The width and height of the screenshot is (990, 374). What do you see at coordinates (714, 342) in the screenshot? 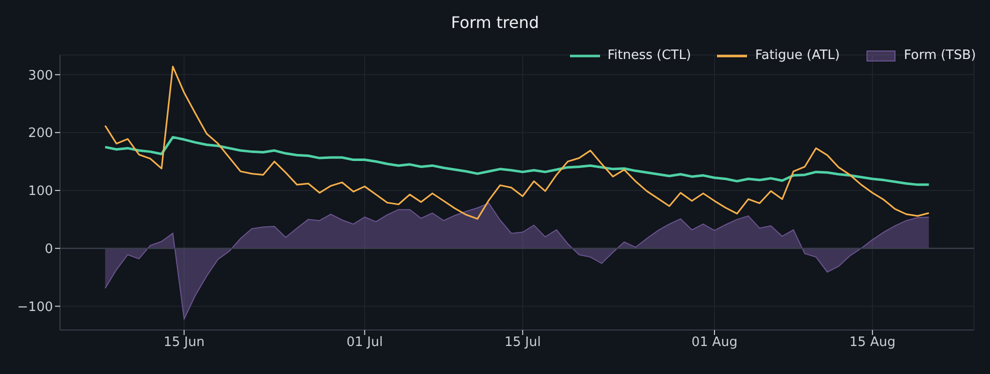
I see `x-tick-label: 01 Aug` at bounding box center [714, 342].